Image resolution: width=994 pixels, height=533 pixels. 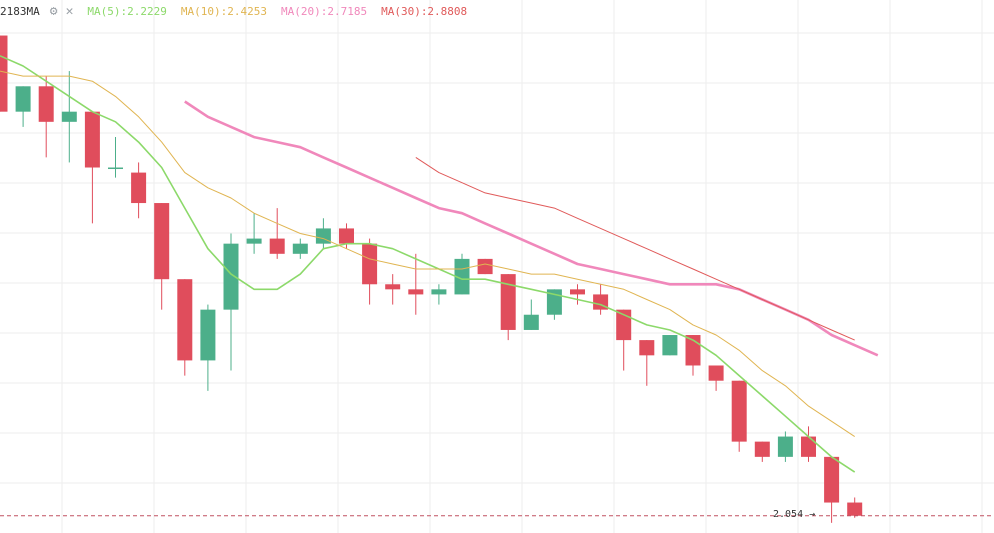 I want to click on indicator-label: 2183MA, so click(x=20, y=11).